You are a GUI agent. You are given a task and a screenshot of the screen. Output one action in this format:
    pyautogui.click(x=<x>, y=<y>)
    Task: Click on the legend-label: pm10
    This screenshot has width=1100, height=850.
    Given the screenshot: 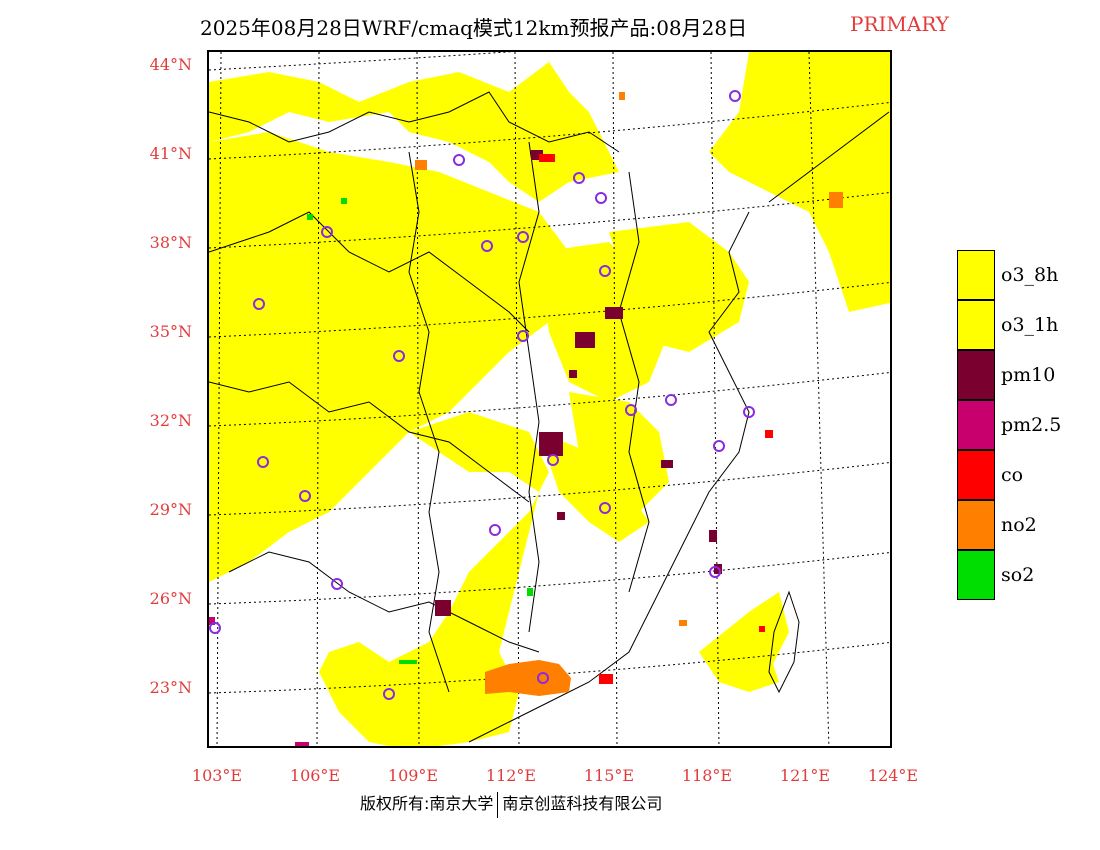 What is the action you would take?
    pyautogui.click(x=1028, y=375)
    